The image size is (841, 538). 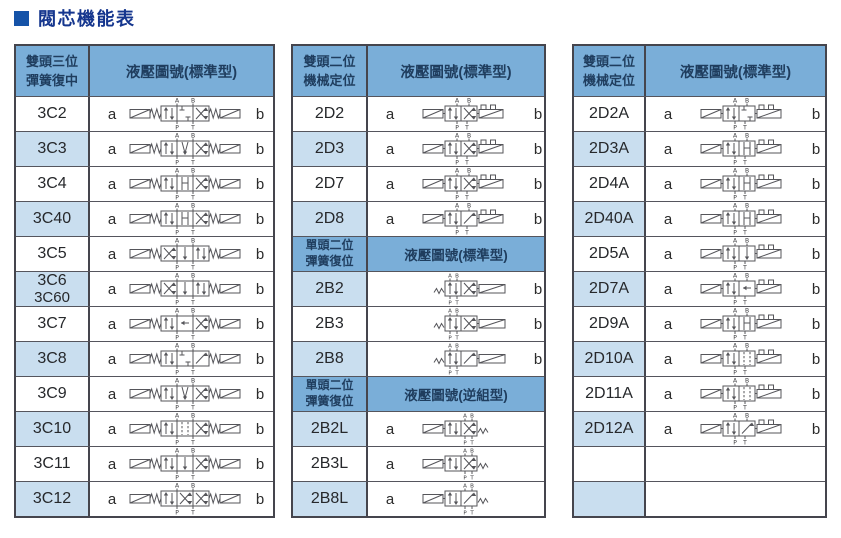 What do you see at coordinates (609, 184) in the screenshot?
I see `model-code: 2D4A` at bounding box center [609, 184].